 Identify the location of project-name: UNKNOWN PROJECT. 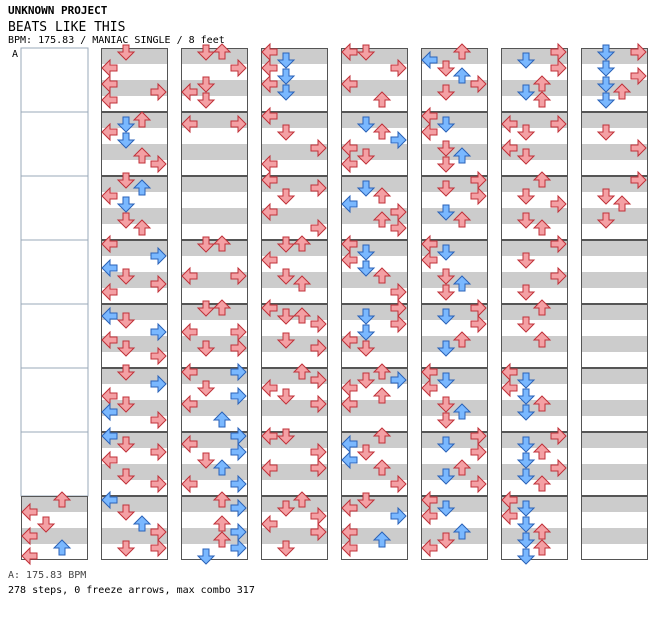
(58, 10).